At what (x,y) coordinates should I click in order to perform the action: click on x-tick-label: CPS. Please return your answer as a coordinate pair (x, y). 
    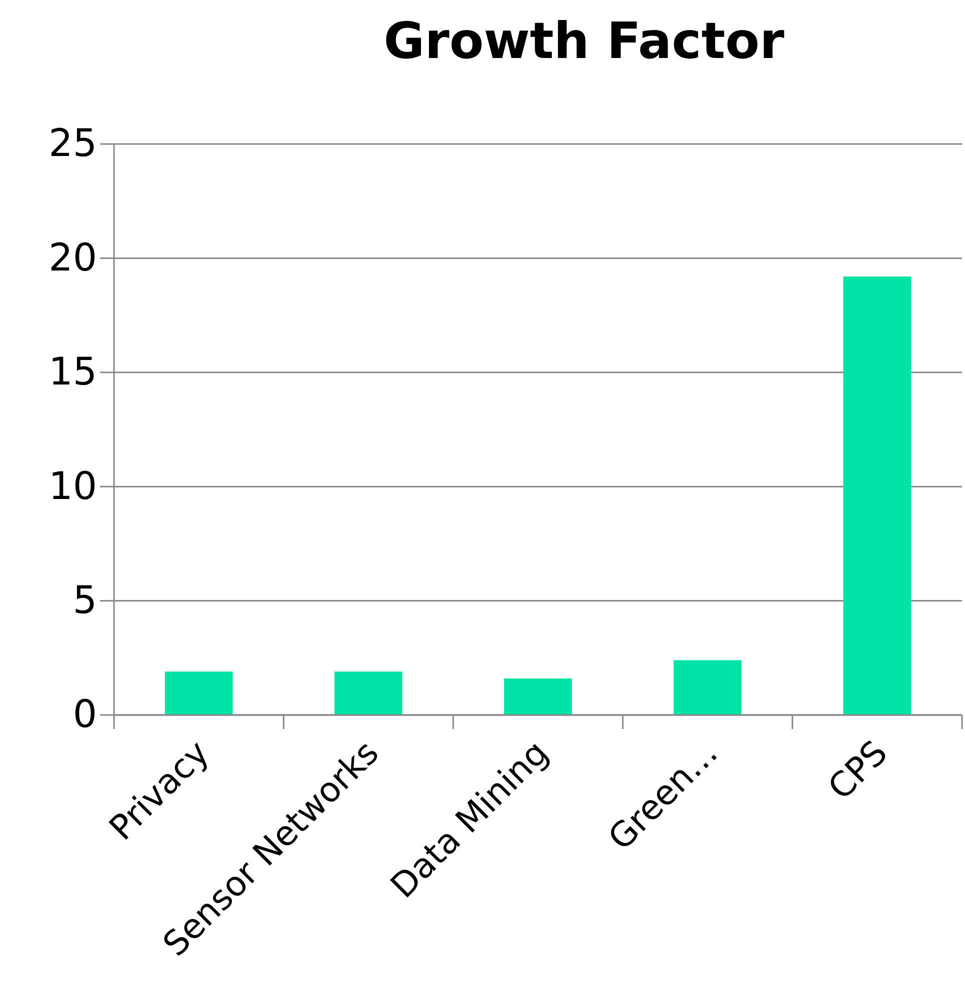
    Looking at the image, I should click on (858, 770).